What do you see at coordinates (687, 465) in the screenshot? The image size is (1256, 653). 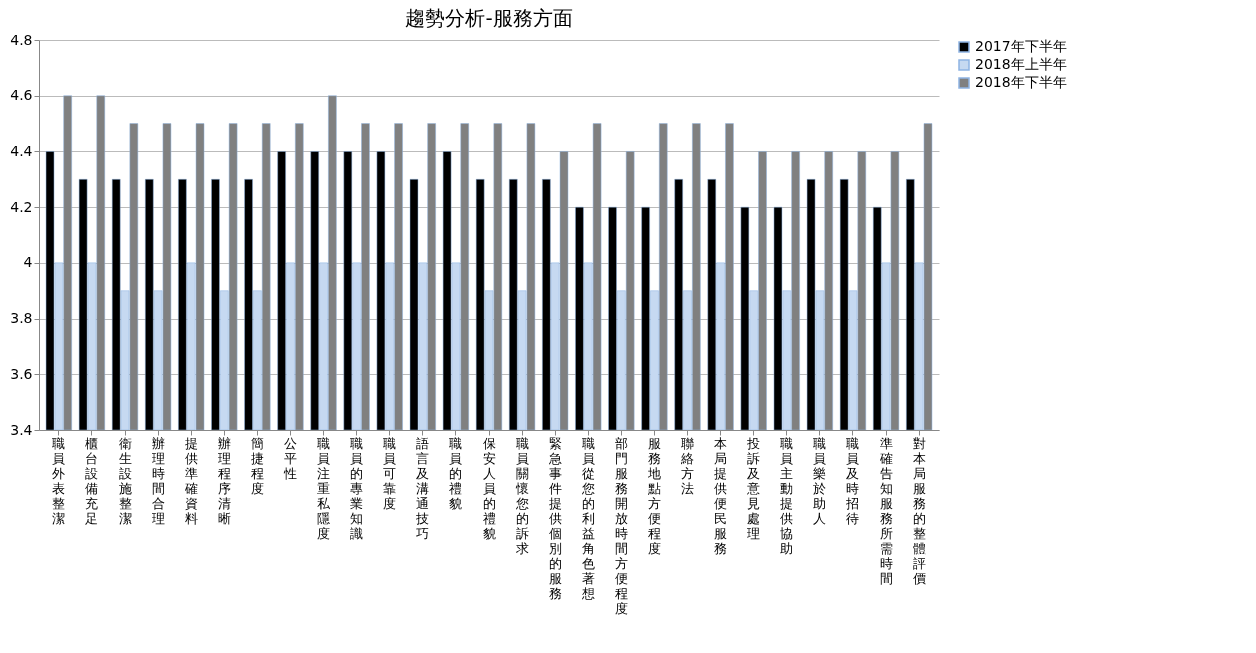 I see `x-tick-label: 聯絡方法` at bounding box center [687, 465].